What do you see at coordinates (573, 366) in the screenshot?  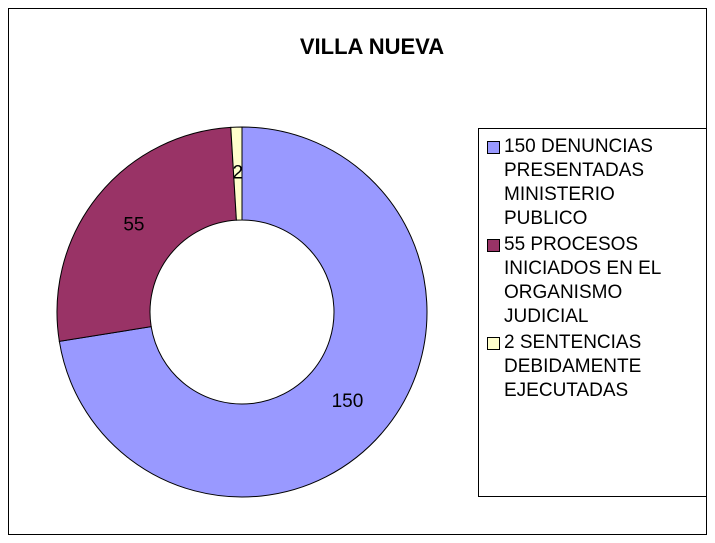 I see `legend-label: 2 SENTENCIAS DEBIDAMENTE EJECUTADAS` at bounding box center [573, 366].